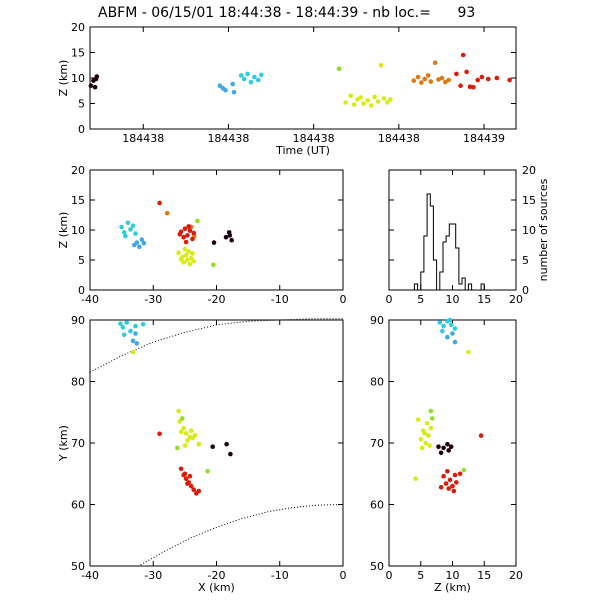 Image resolution: width=600 pixels, height=600 pixels. Describe the element at coordinates (81, 260) in the screenshot. I see `y-tick-label: 5` at that location.